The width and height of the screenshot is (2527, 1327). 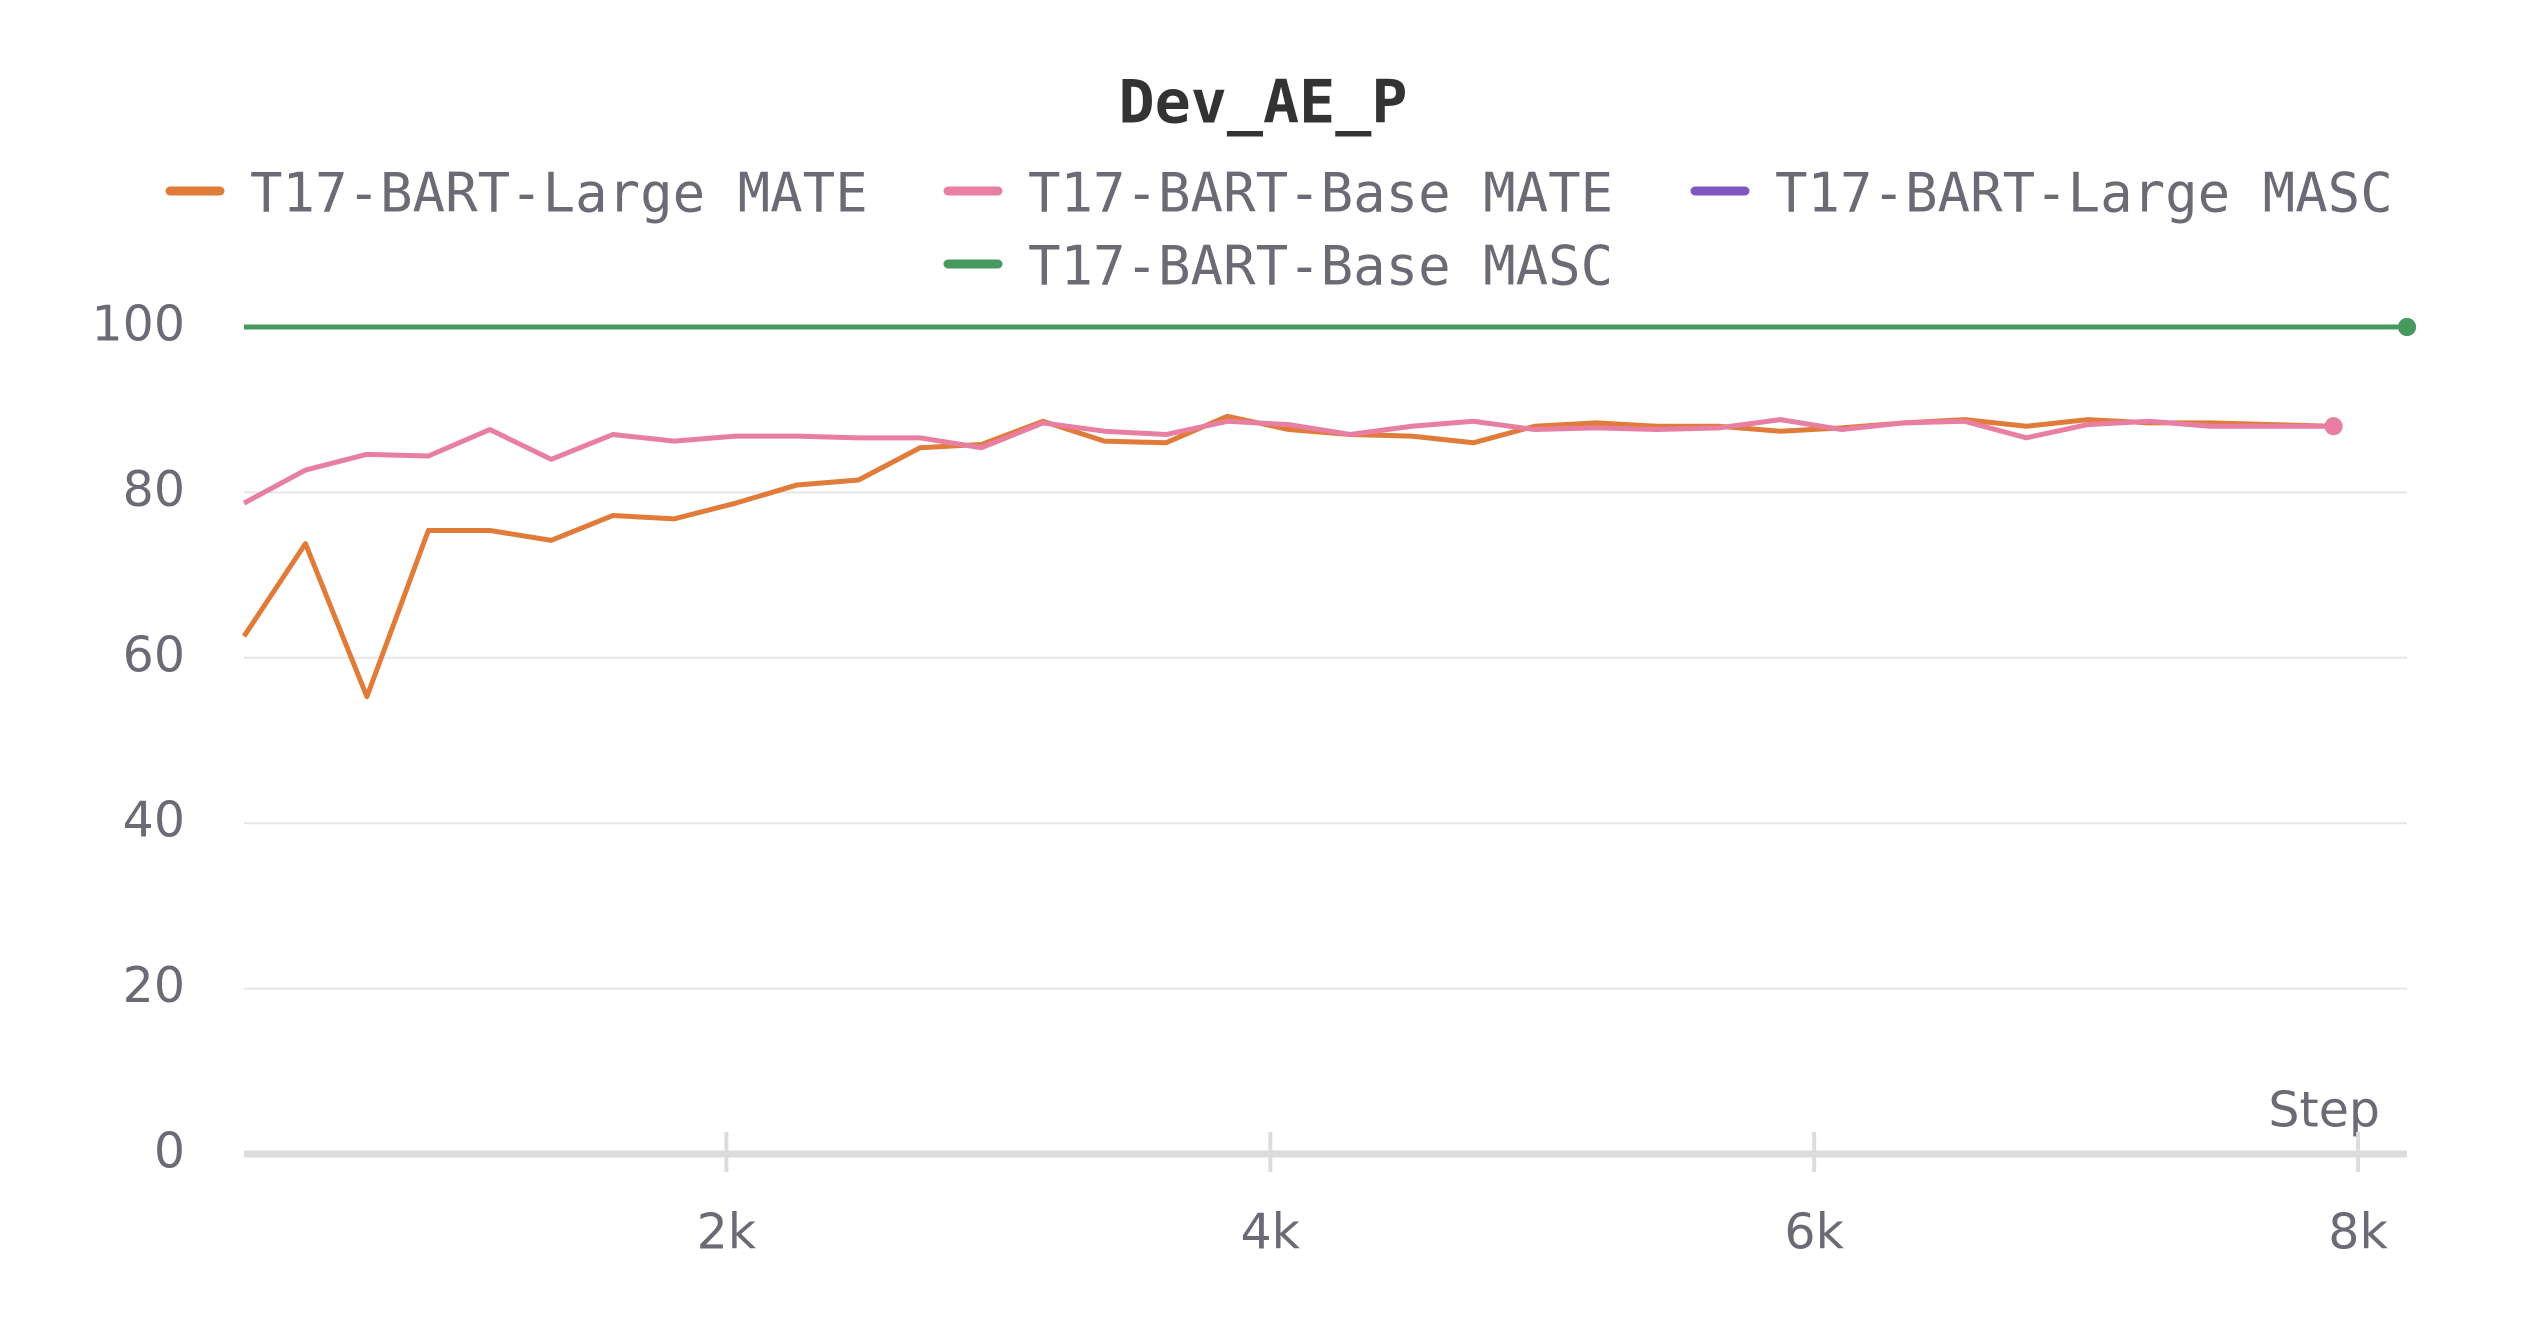 What do you see at coordinates (154, 654) in the screenshot?
I see `y-tick-label: 60` at bounding box center [154, 654].